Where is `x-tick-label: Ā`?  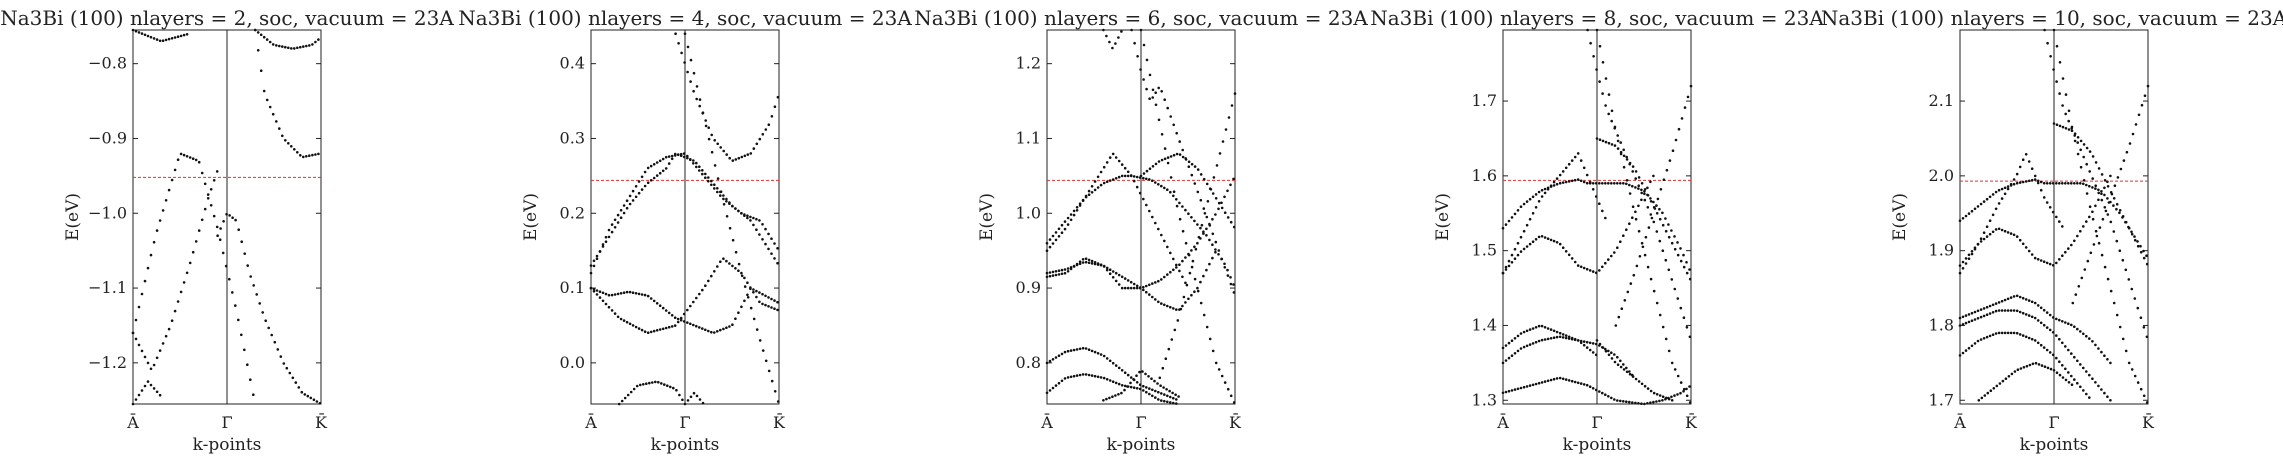 x-tick-label: Ā is located at coordinates (590, 422).